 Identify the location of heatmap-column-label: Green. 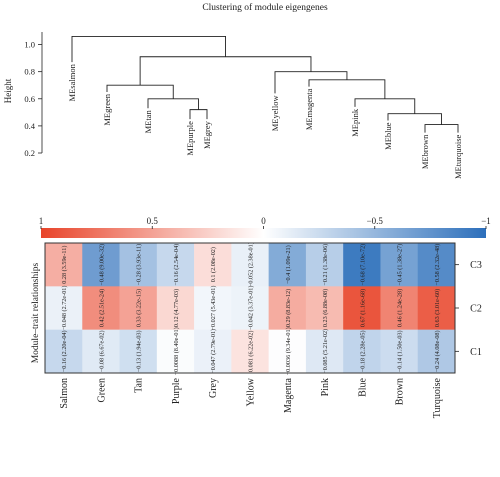
(101, 390).